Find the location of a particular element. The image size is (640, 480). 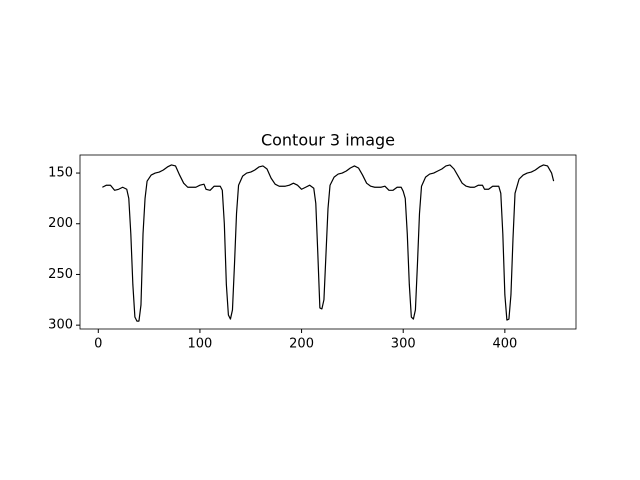

x-tick-label: 400 is located at coordinates (504, 344).